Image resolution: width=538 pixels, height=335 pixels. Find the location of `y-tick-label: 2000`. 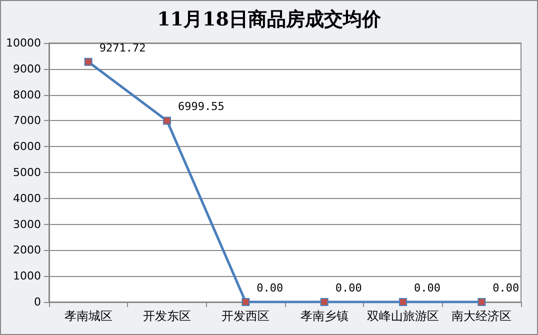

y-tick-label: 2000 is located at coordinates (27, 250).